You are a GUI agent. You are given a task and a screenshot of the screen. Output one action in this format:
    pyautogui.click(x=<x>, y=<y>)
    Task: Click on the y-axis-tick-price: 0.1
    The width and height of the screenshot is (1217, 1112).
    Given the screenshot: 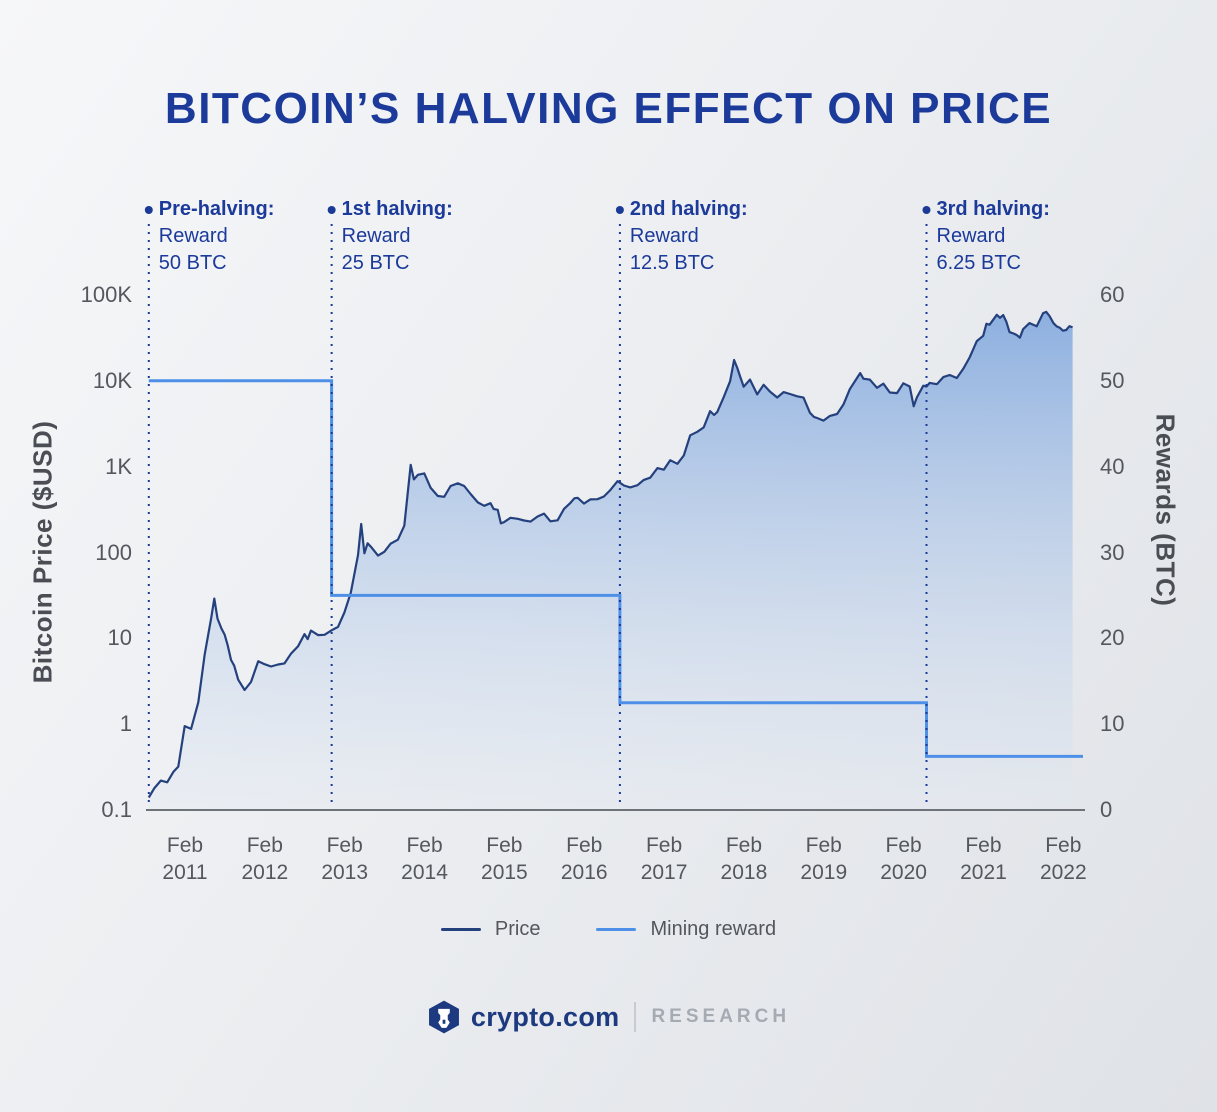 What is the action you would take?
    pyautogui.click(x=116, y=809)
    